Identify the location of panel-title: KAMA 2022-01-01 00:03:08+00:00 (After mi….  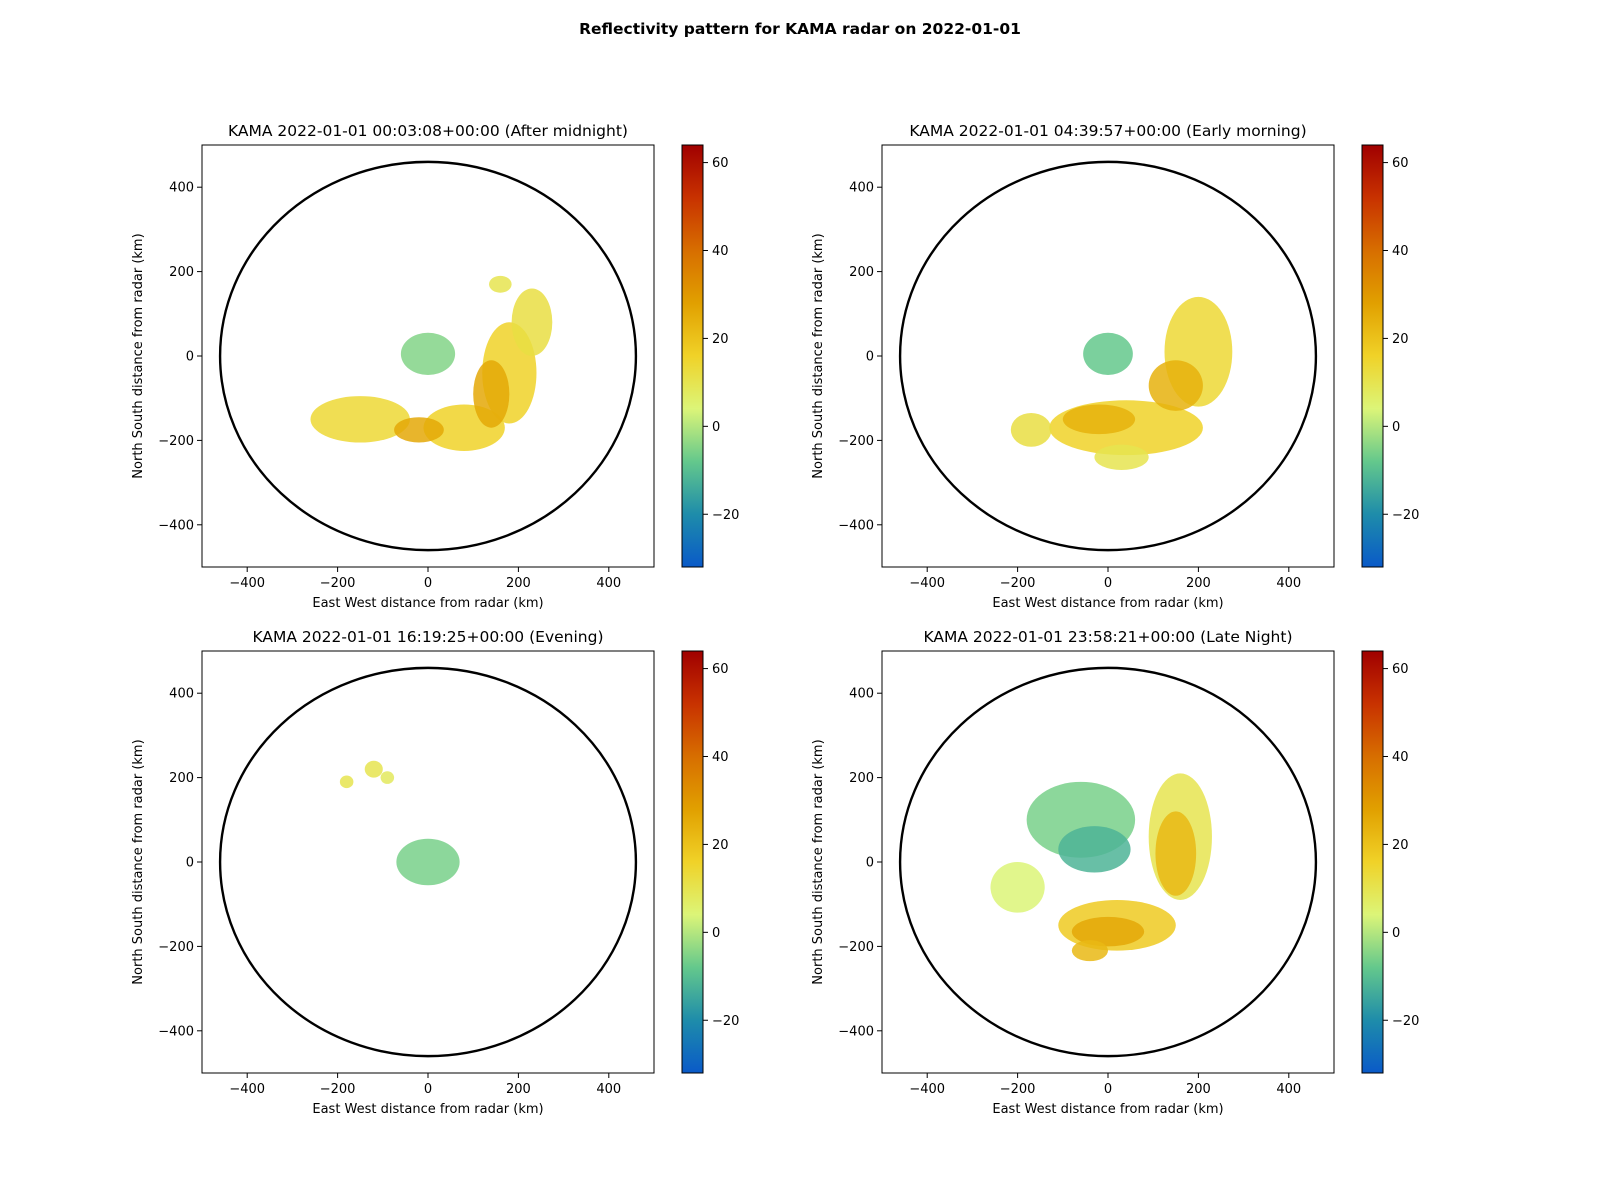
(428, 131).